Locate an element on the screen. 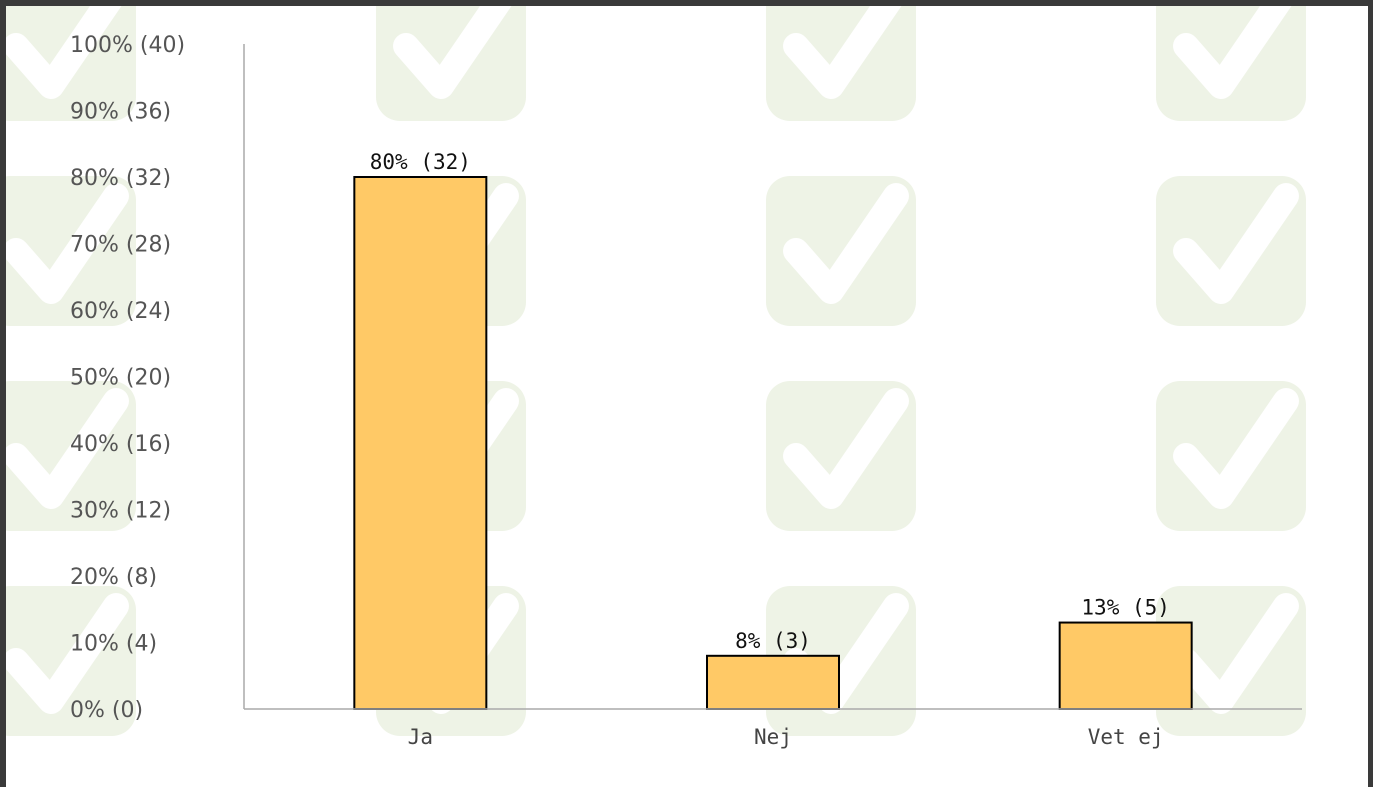 Image resolution: width=1373 pixels, height=787 pixels. category-label: Nej is located at coordinates (773, 737).